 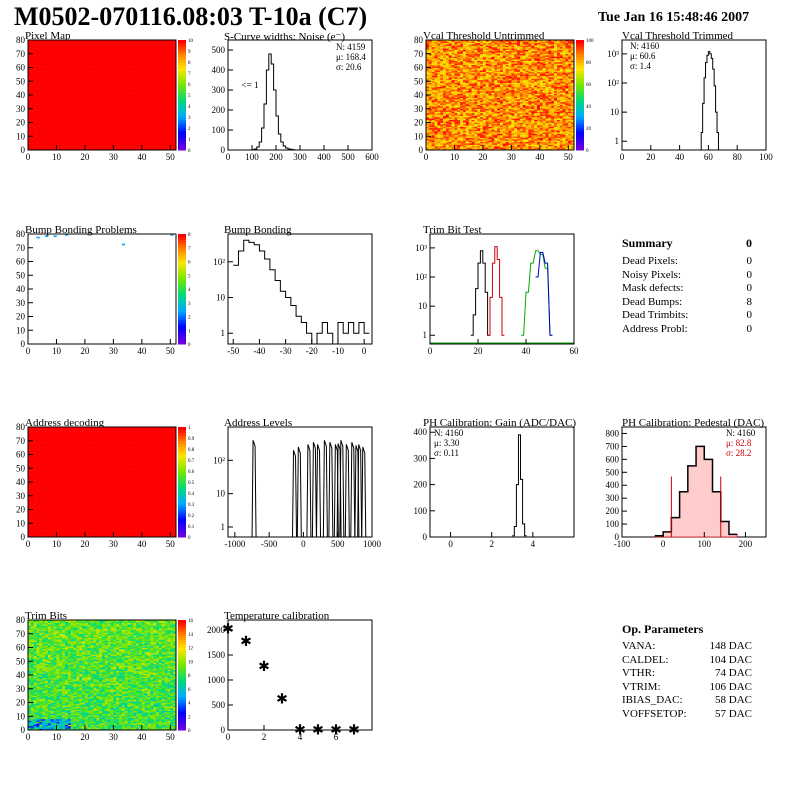 What do you see at coordinates (189, 63) in the screenshot?
I see `z-tick-label: 8` at bounding box center [189, 63].